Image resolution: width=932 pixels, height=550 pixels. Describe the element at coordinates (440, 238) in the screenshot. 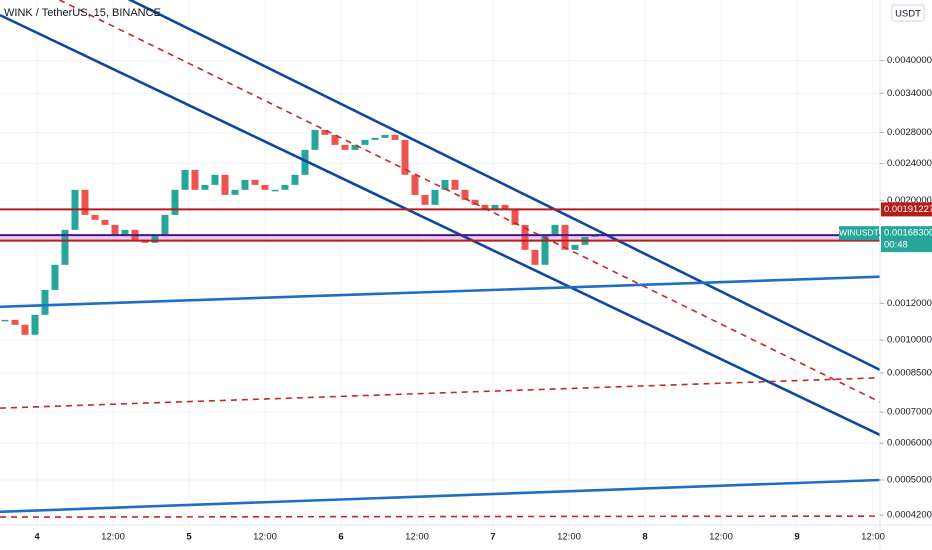

I see `zone` at that location.